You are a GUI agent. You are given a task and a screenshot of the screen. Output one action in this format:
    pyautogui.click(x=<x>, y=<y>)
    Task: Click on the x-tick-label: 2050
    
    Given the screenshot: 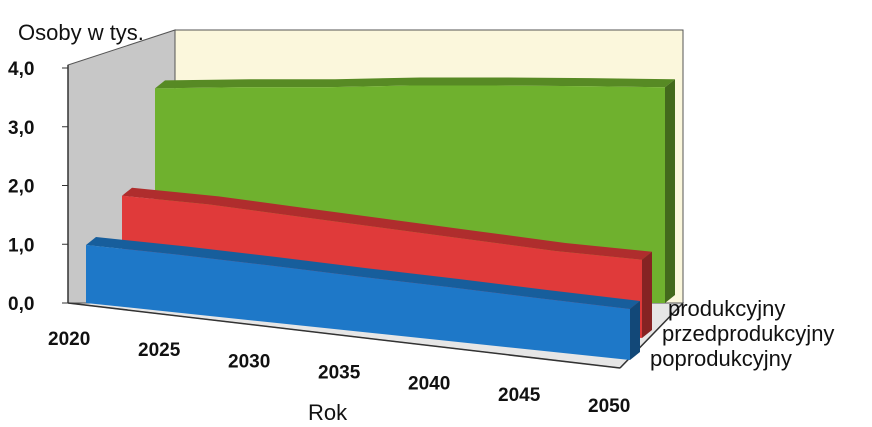 What is the action you would take?
    pyautogui.click(x=609, y=406)
    